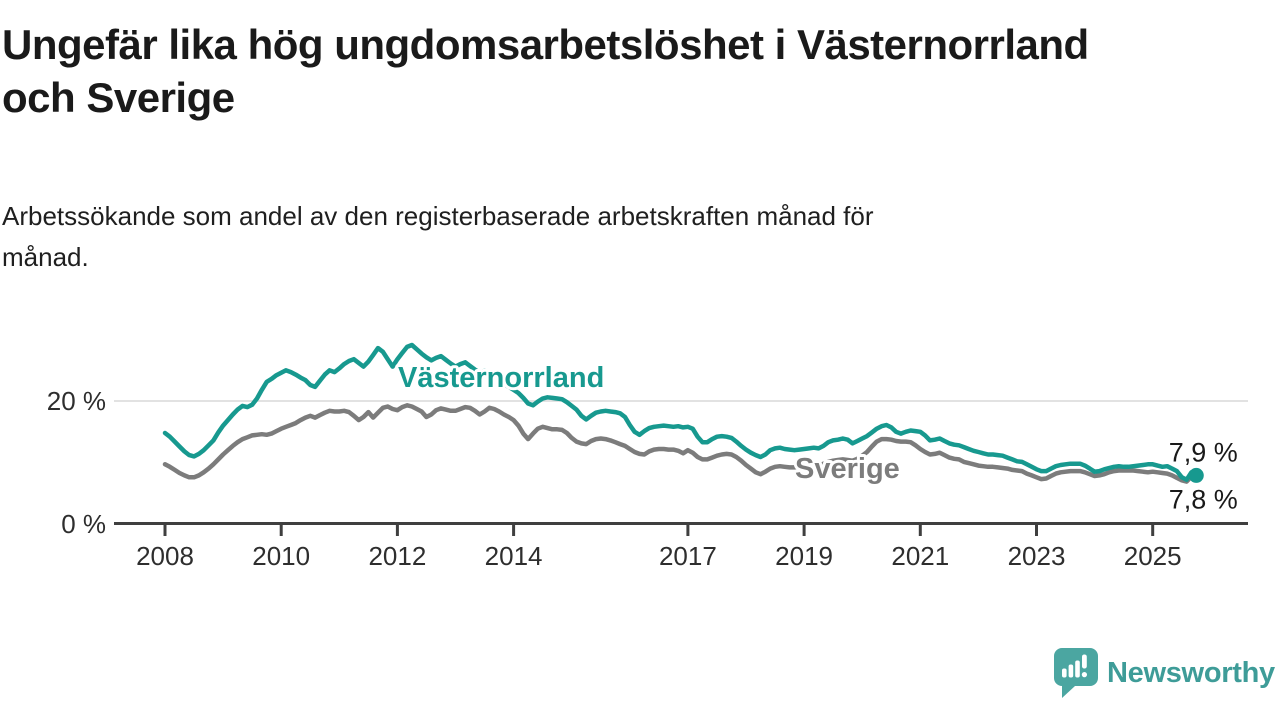  I want to click on end-value-label-sverige: 7,8 %, so click(1203, 499).